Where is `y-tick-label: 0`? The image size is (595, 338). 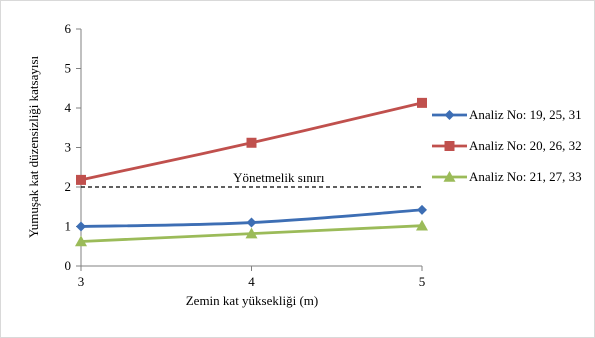 y-tick-label: 0 is located at coordinates (68, 265).